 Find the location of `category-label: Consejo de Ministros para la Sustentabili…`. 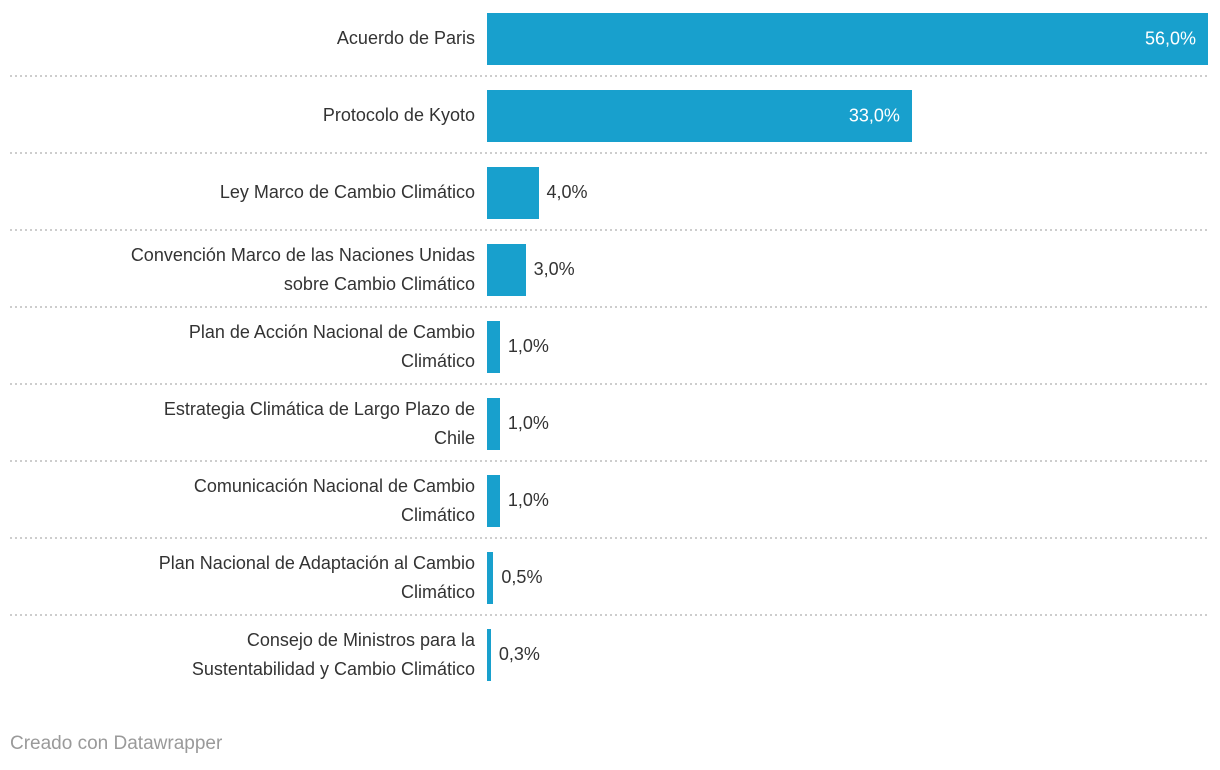

category-label: Consejo de Ministros para la Sustentabili… is located at coordinates (333, 654).